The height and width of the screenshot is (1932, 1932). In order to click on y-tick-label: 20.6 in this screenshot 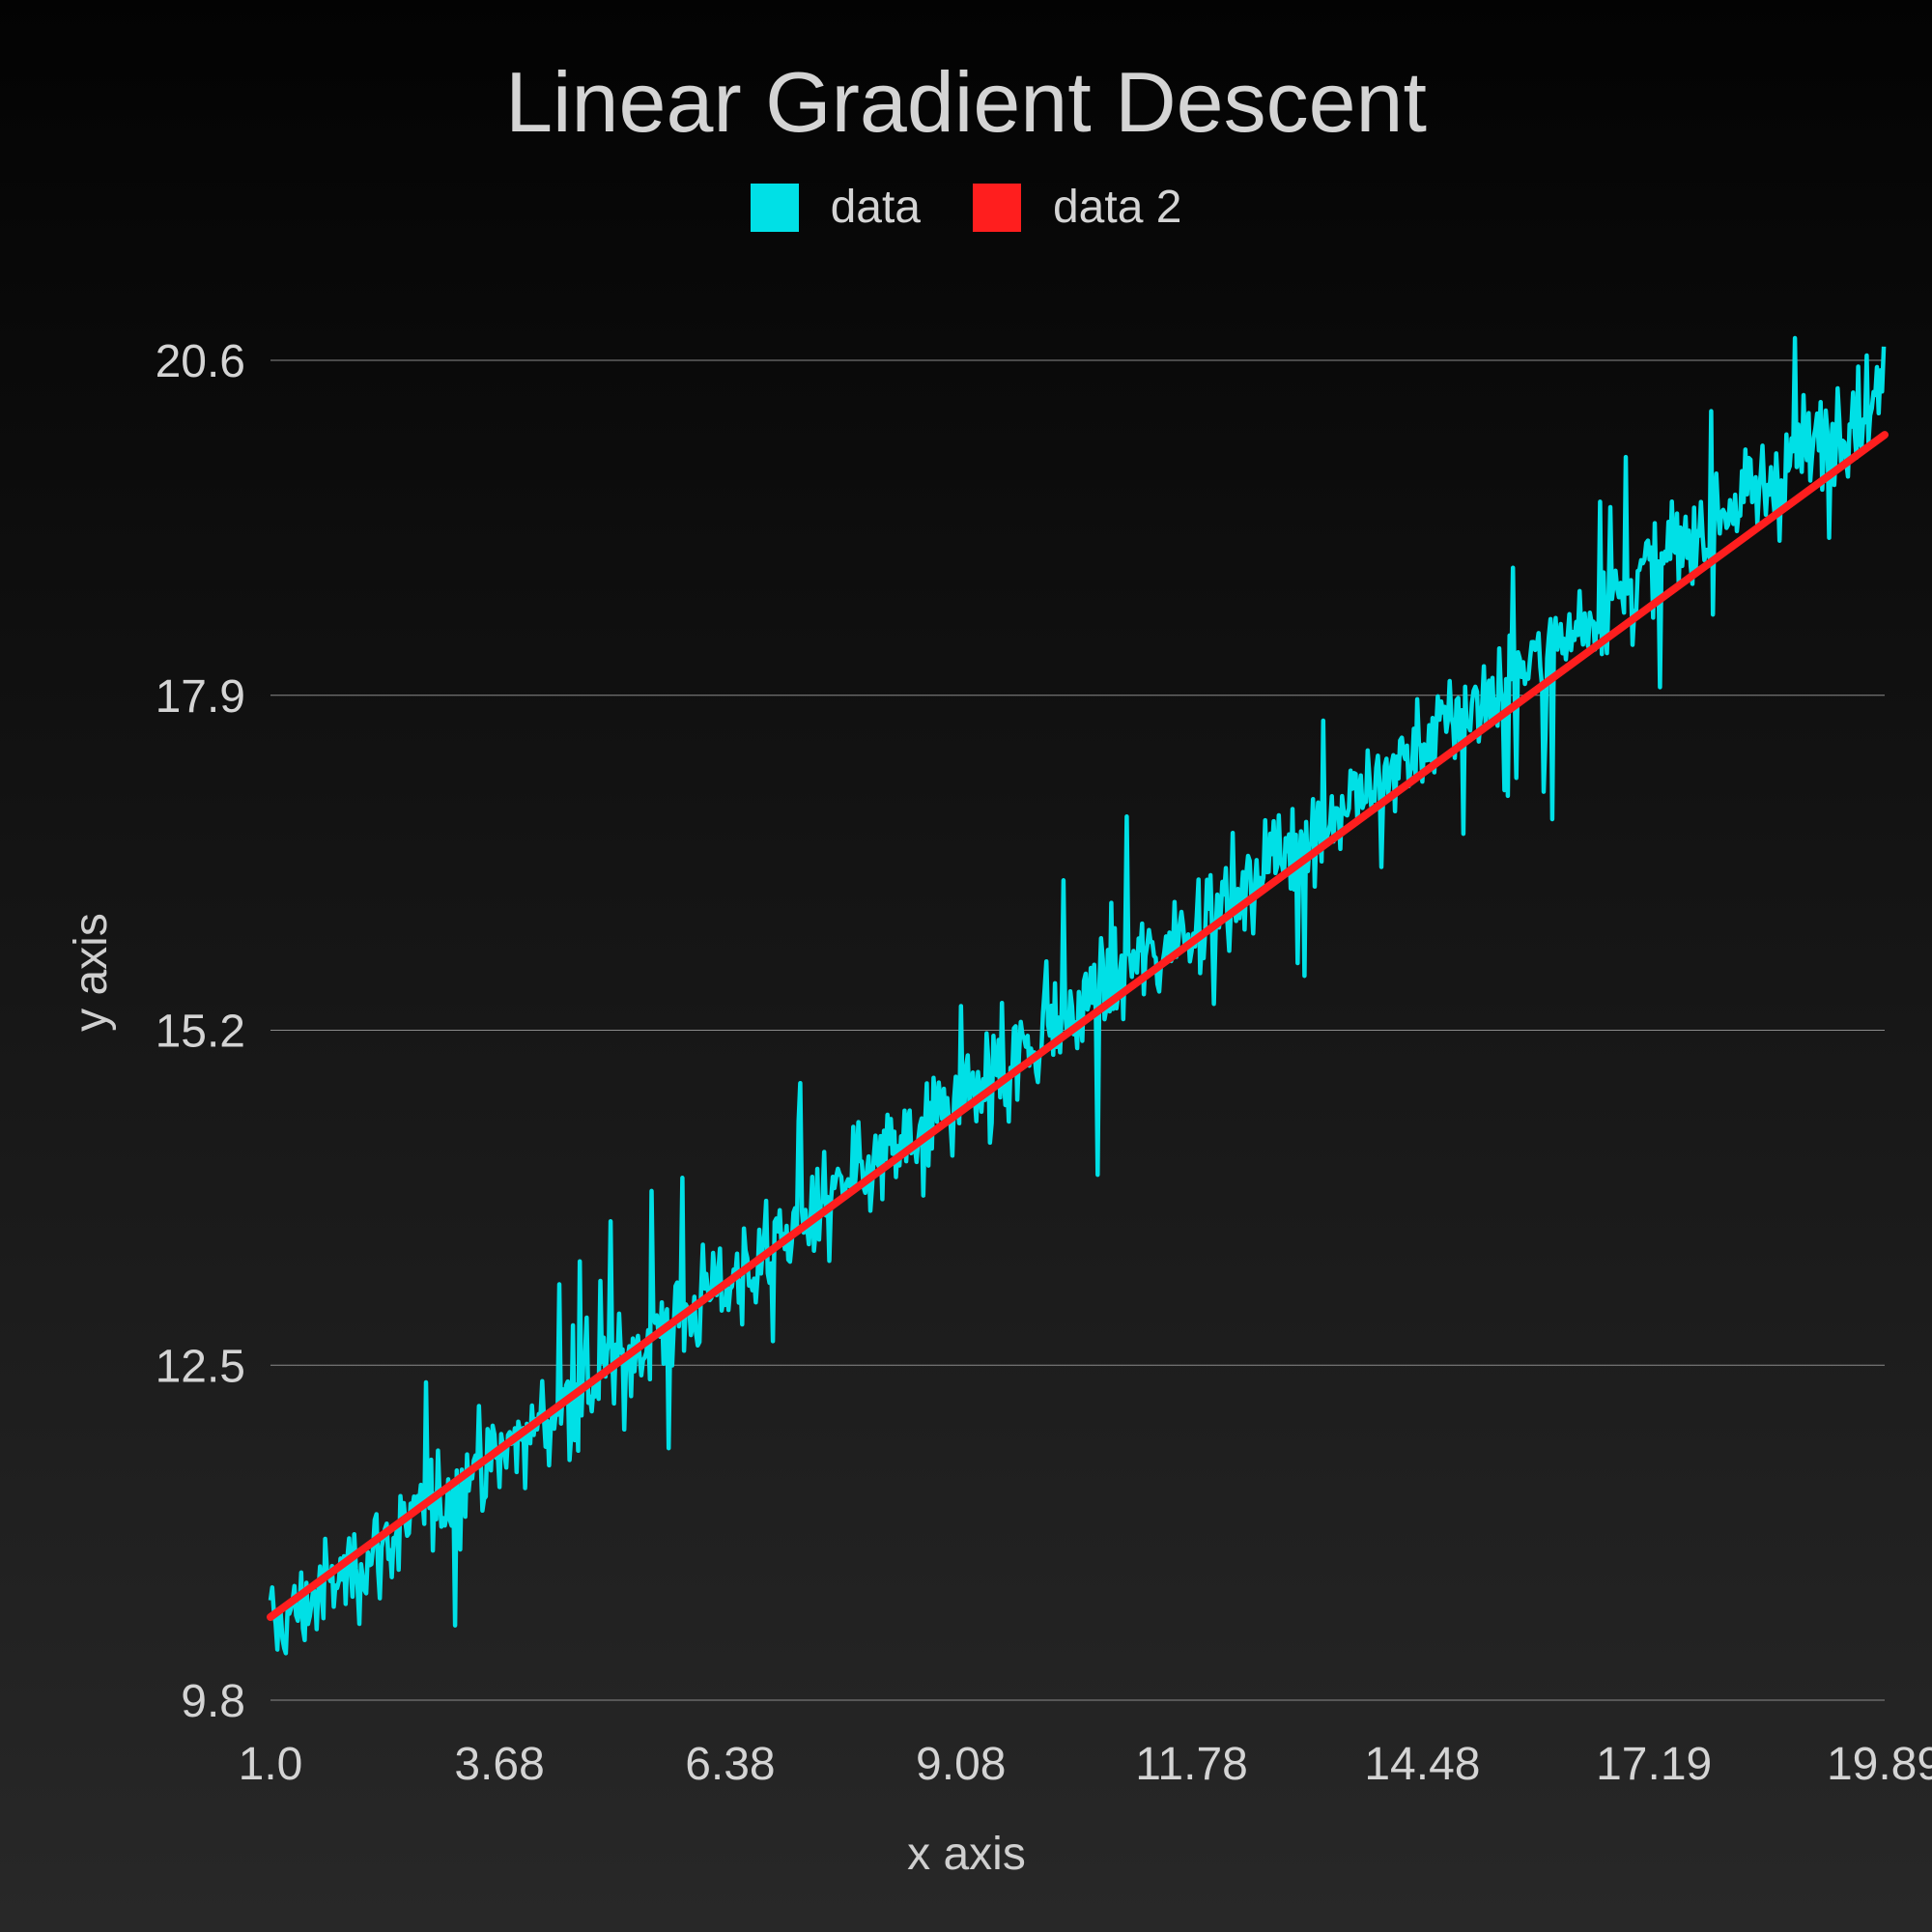, I will do `click(200, 361)`.